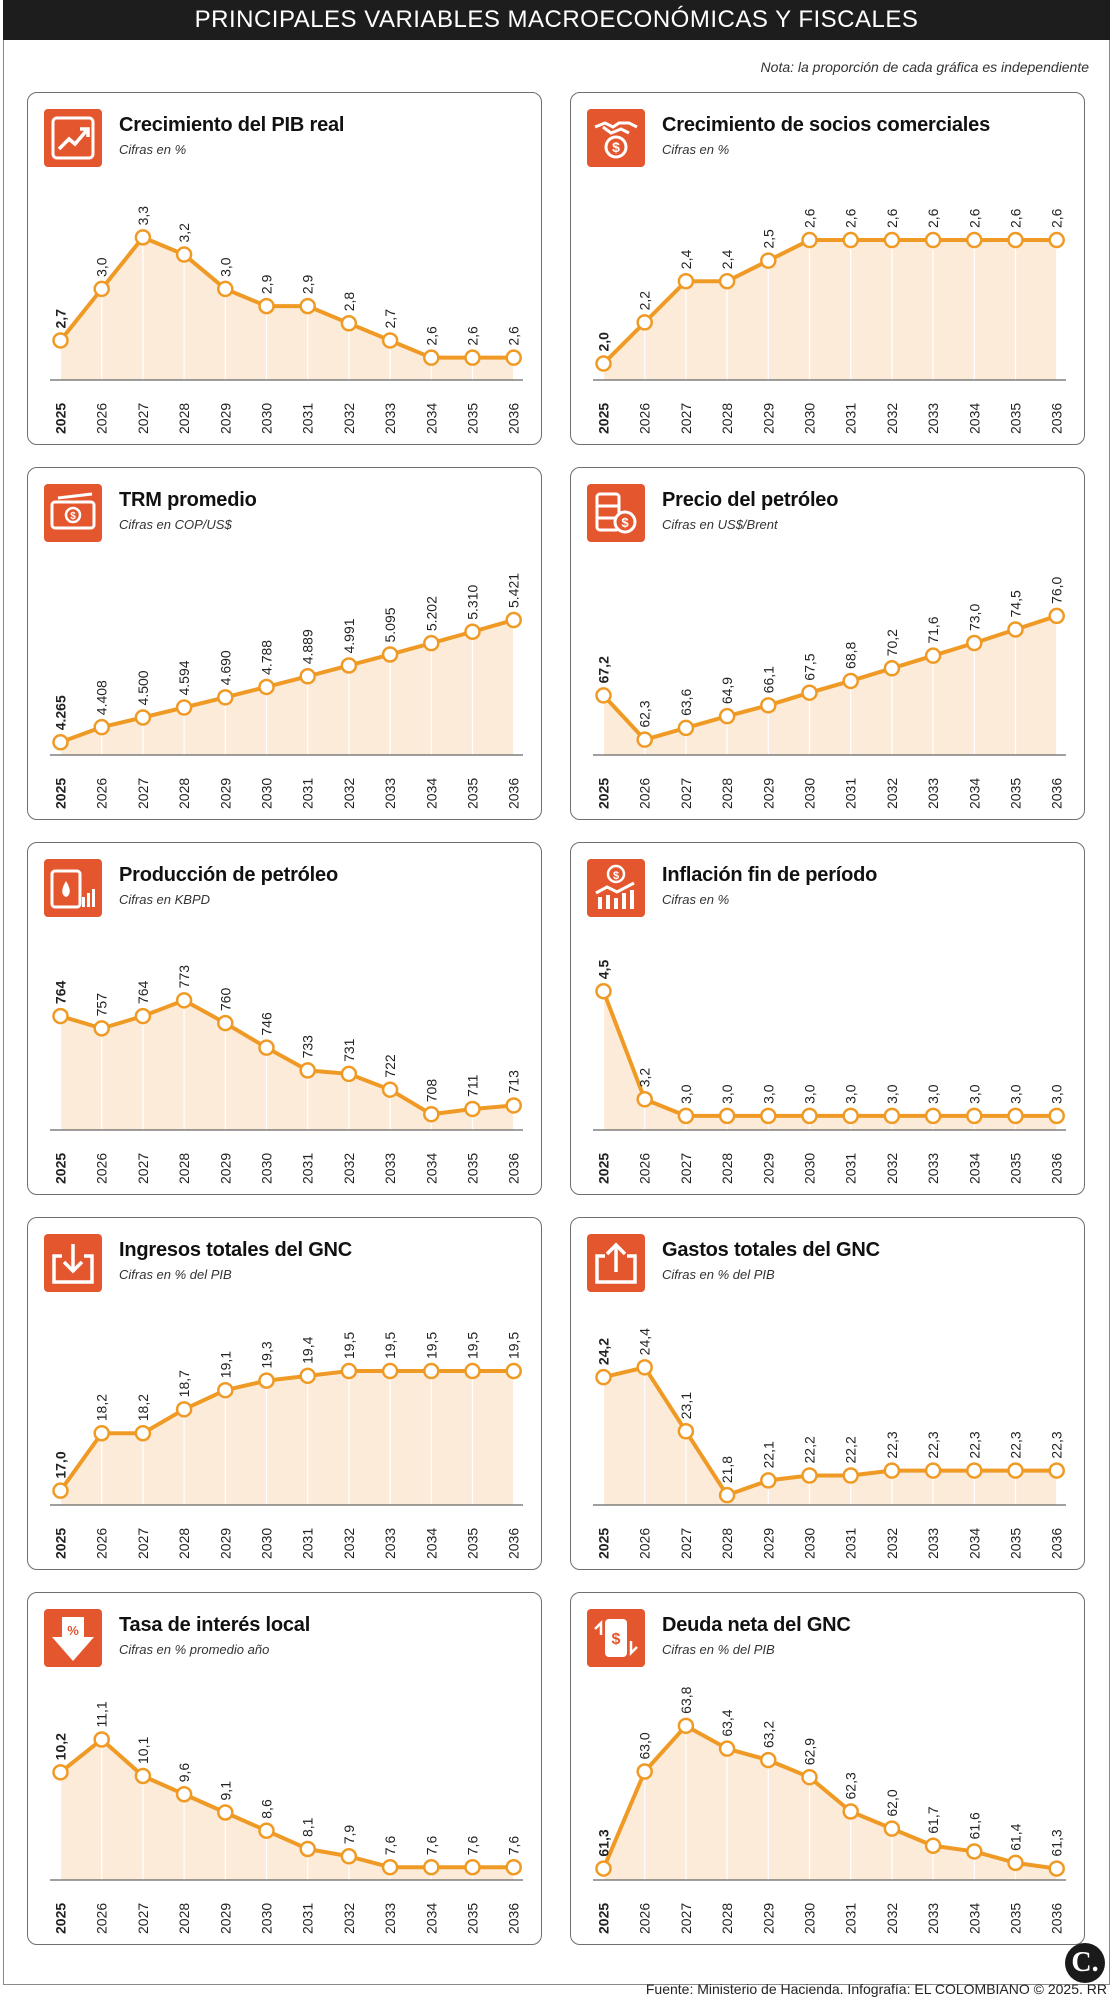  Describe the element at coordinates (390, 1543) in the screenshot. I see `x-tick-label: 2033` at that location.